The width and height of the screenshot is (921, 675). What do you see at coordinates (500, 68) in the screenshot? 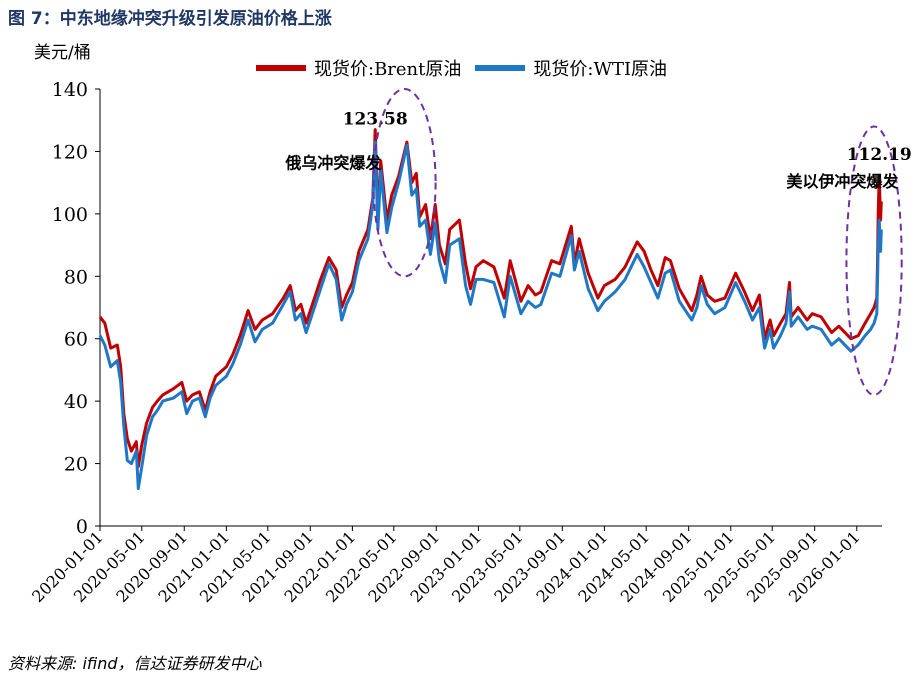
I see `legend-swatch-wti` at bounding box center [500, 68].